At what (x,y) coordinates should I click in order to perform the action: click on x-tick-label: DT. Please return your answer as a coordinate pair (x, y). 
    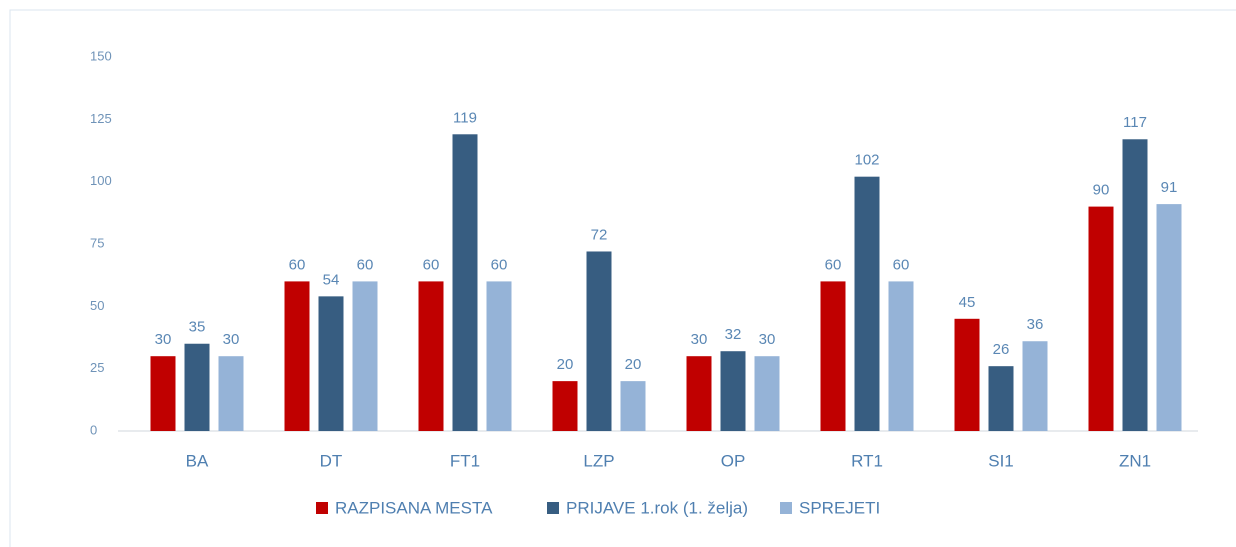
    Looking at the image, I should click on (331, 460).